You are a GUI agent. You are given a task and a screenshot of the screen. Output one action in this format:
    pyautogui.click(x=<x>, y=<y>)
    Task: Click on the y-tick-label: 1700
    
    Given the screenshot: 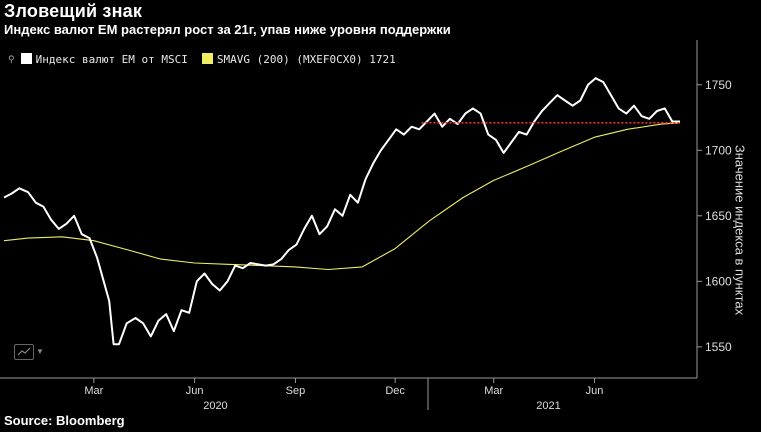 What is the action you would take?
    pyautogui.click(x=718, y=150)
    